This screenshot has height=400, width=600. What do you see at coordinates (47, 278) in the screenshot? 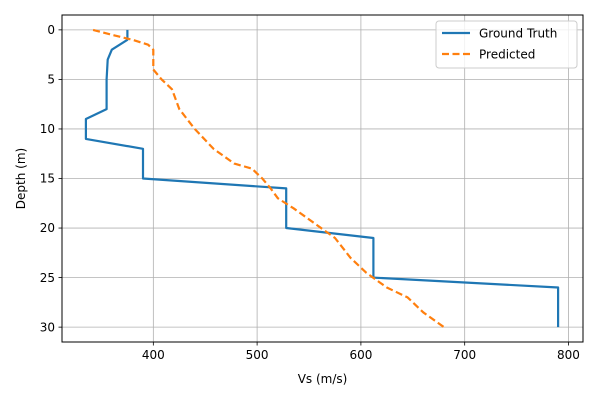
I see `y-tick-label: 25` at bounding box center [47, 278].